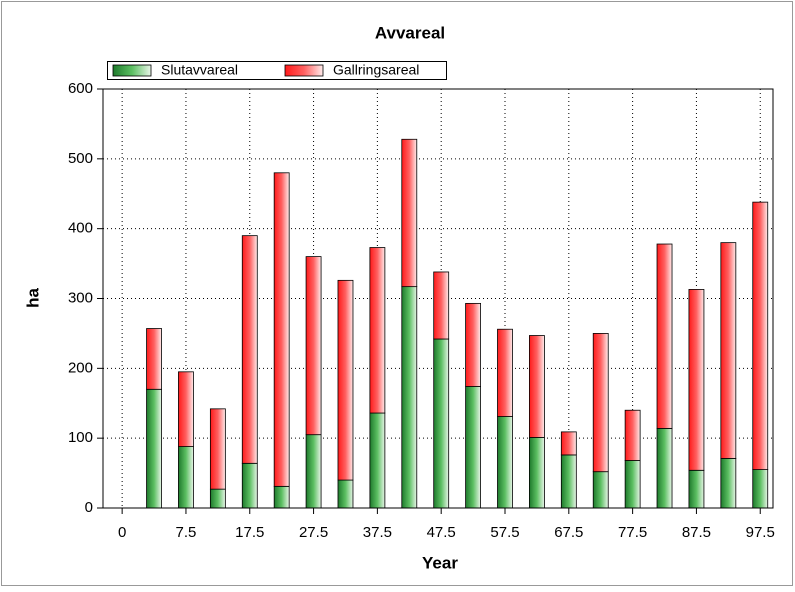 The width and height of the screenshot is (795, 592). I want to click on legend-box, so click(277, 70).